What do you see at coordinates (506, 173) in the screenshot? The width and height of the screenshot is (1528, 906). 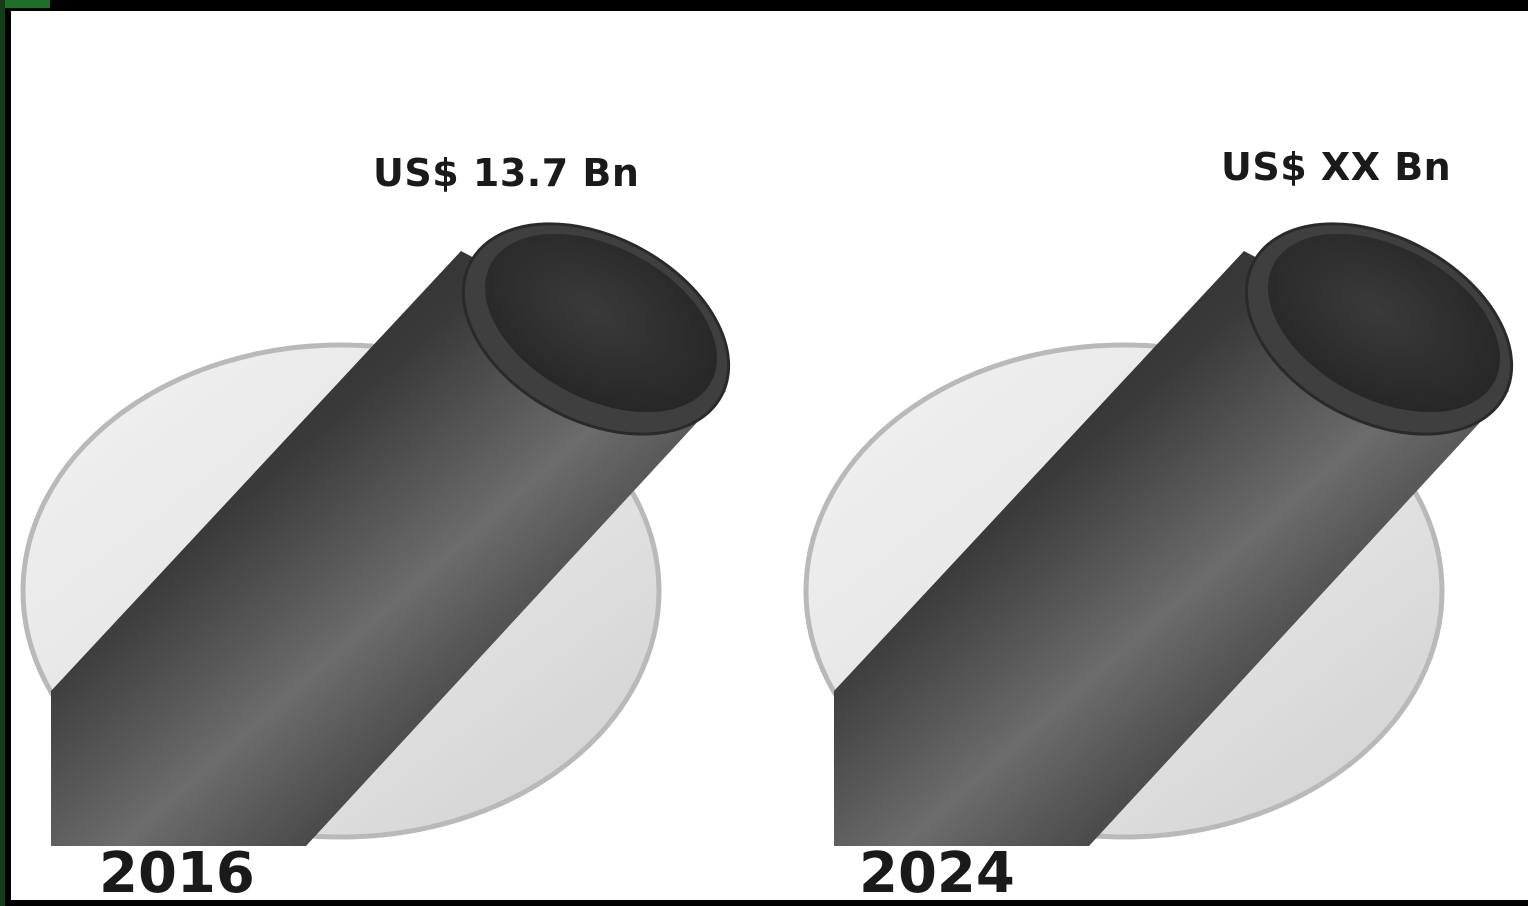 I see `value-label-2016: US$ 13.7 Bn` at bounding box center [506, 173].